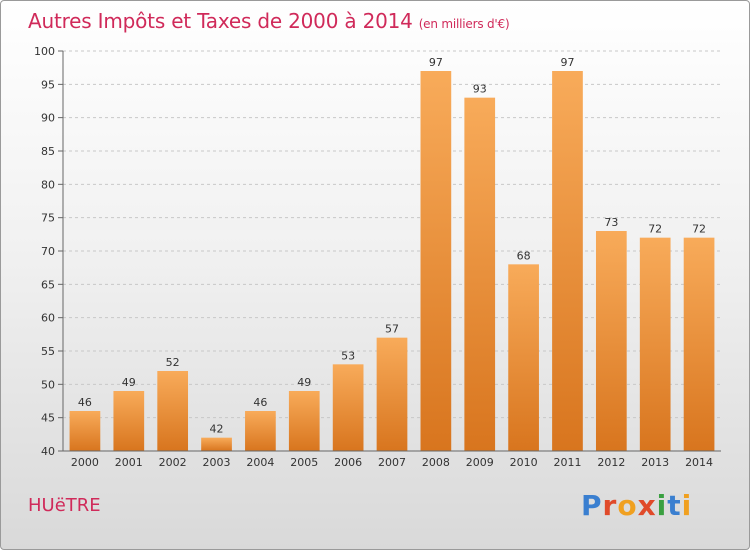 The width and height of the screenshot is (750, 550). I want to click on x-tick-label: 2007, so click(392, 462).